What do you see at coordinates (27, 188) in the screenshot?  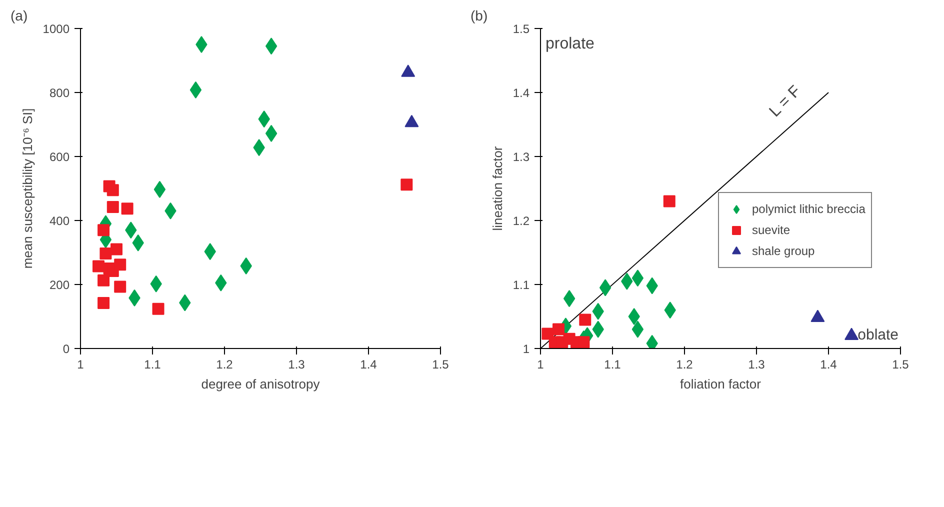 I see `y-axis-title: mean susceptibility [10⁻⁶ SI]` at bounding box center [27, 188].